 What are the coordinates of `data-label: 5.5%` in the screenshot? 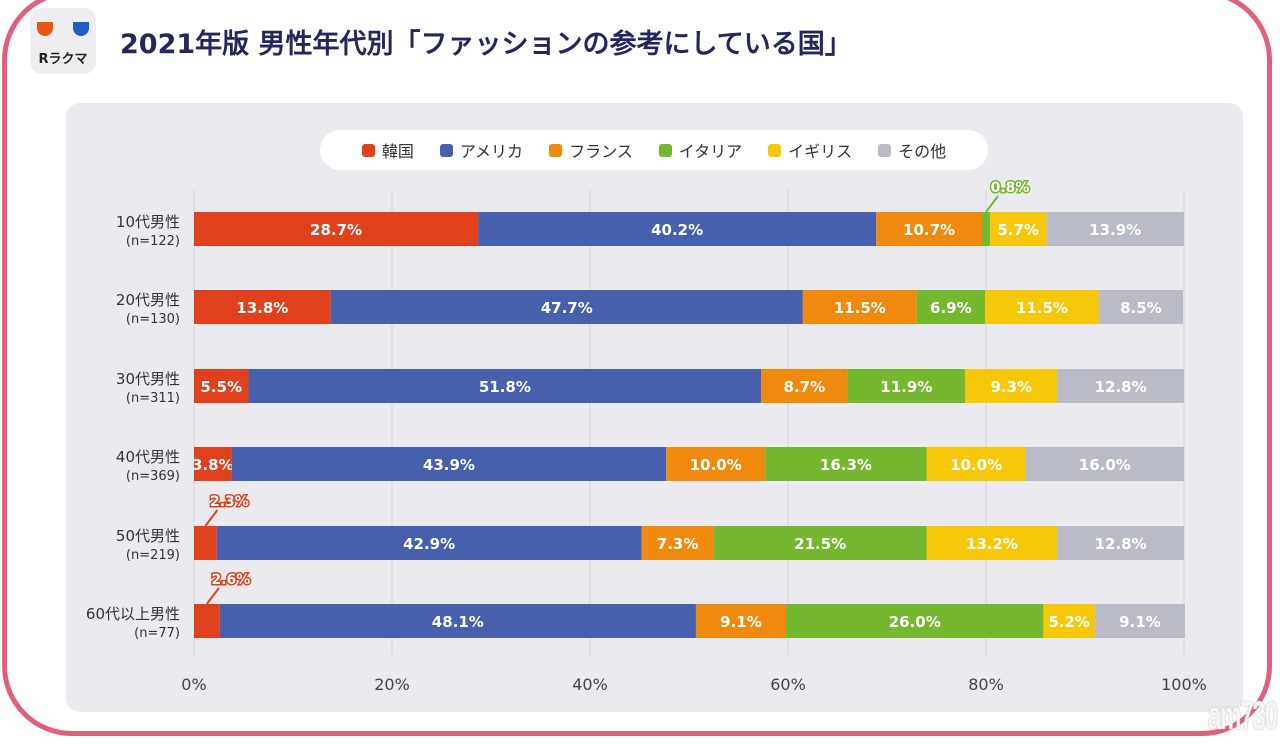 It's located at (221, 387).